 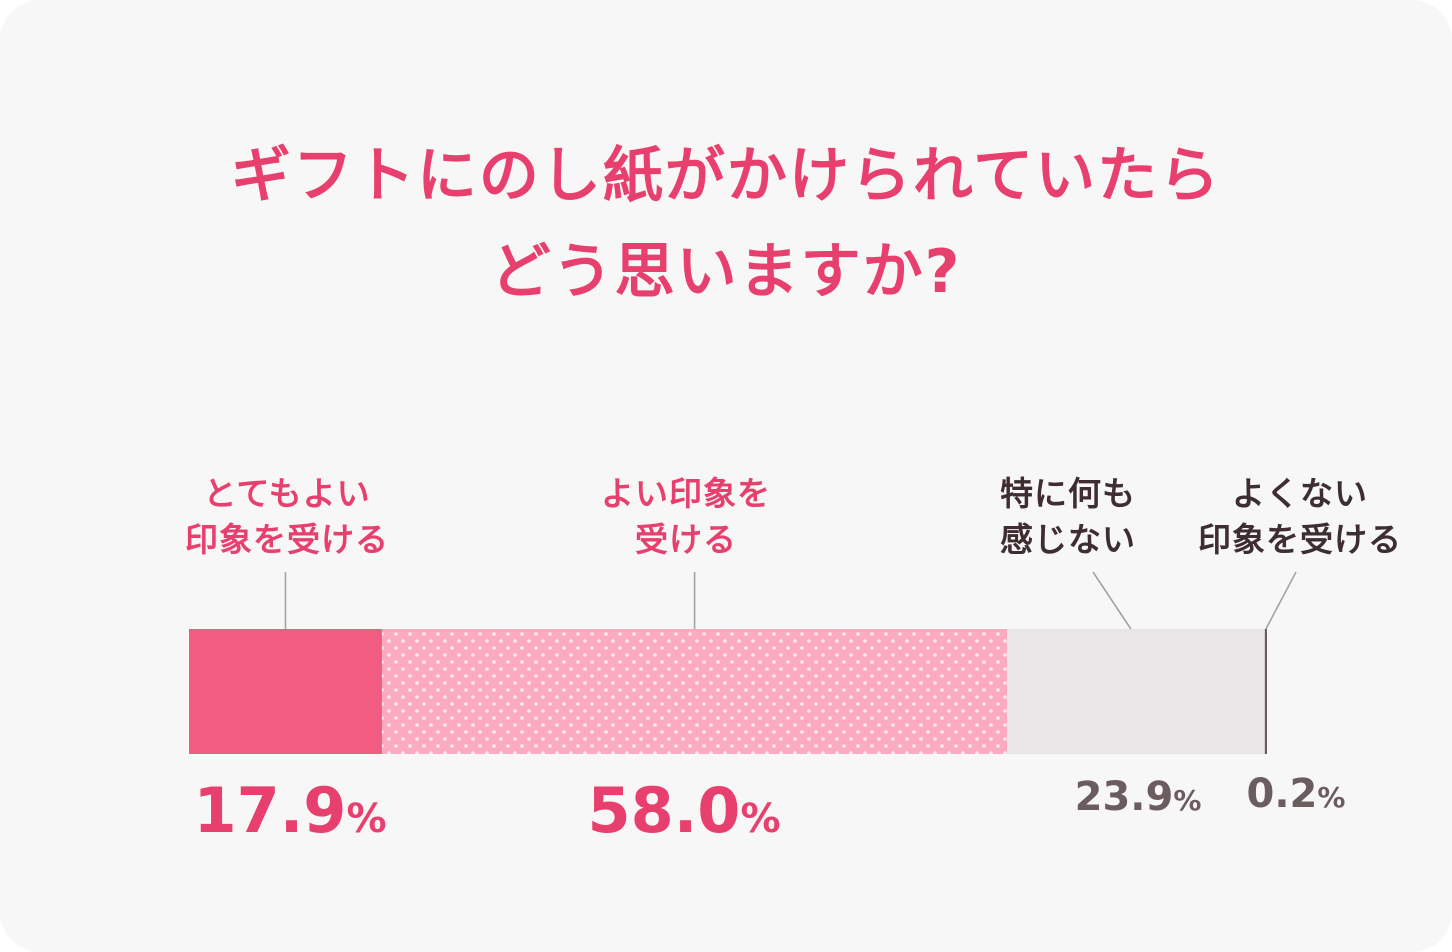 I want to click on category-label-3-line-2: 感じない, so click(x=1068, y=539).